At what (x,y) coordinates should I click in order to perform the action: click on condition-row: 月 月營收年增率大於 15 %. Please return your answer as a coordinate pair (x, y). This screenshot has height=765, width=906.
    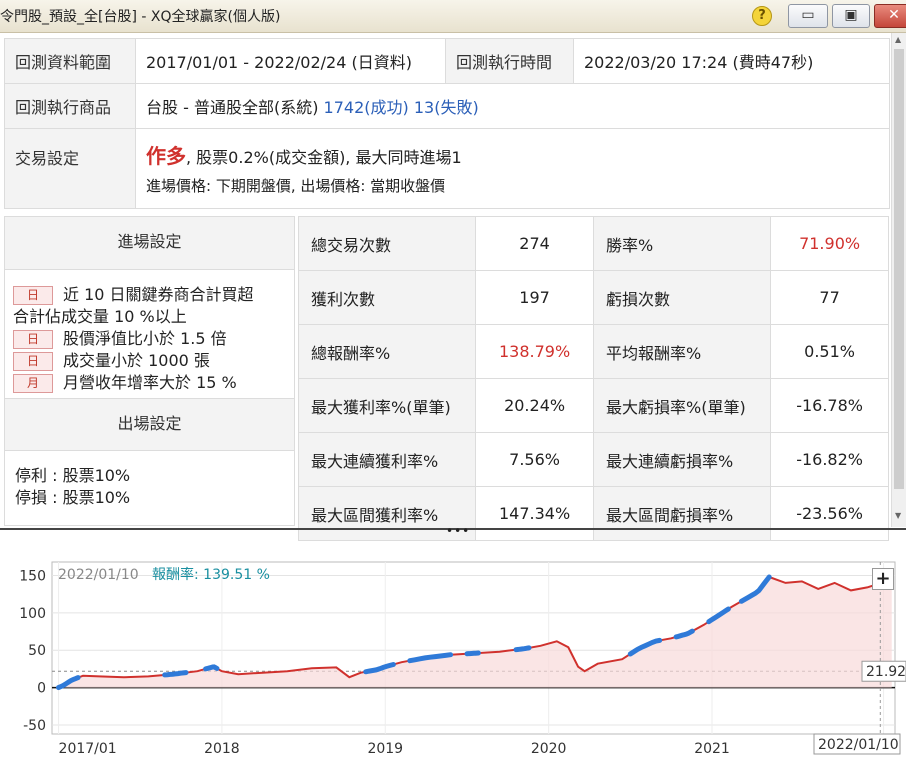
    Looking at the image, I should click on (149, 383).